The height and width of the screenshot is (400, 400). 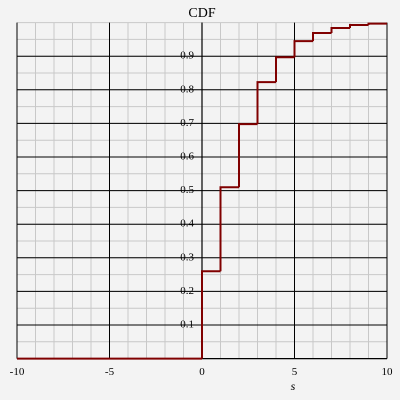 What do you see at coordinates (187, 89) in the screenshot?
I see `y-tick-label: 0.8` at bounding box center [187, 89].